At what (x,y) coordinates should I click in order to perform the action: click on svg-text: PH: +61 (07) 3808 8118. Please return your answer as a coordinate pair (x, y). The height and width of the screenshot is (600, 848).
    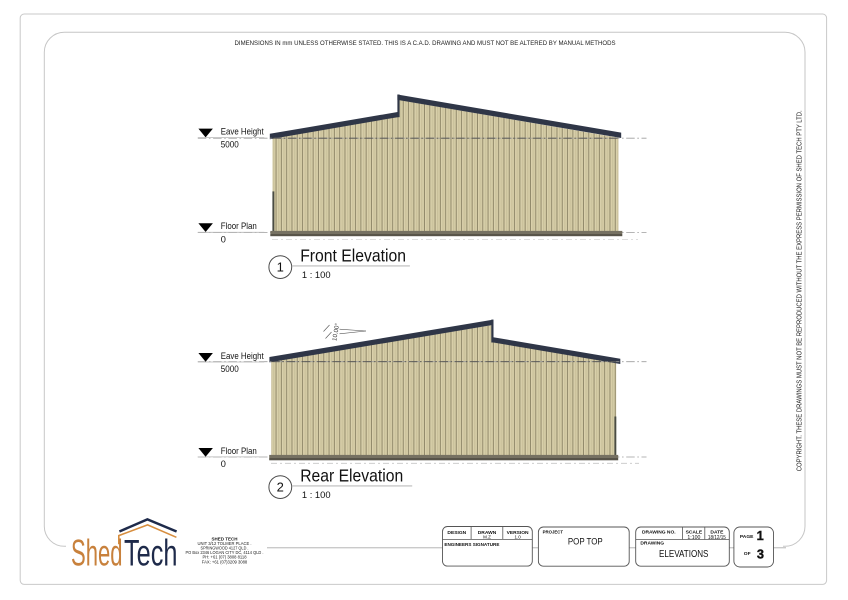
    Looking at the image, I should click on (225, 557).